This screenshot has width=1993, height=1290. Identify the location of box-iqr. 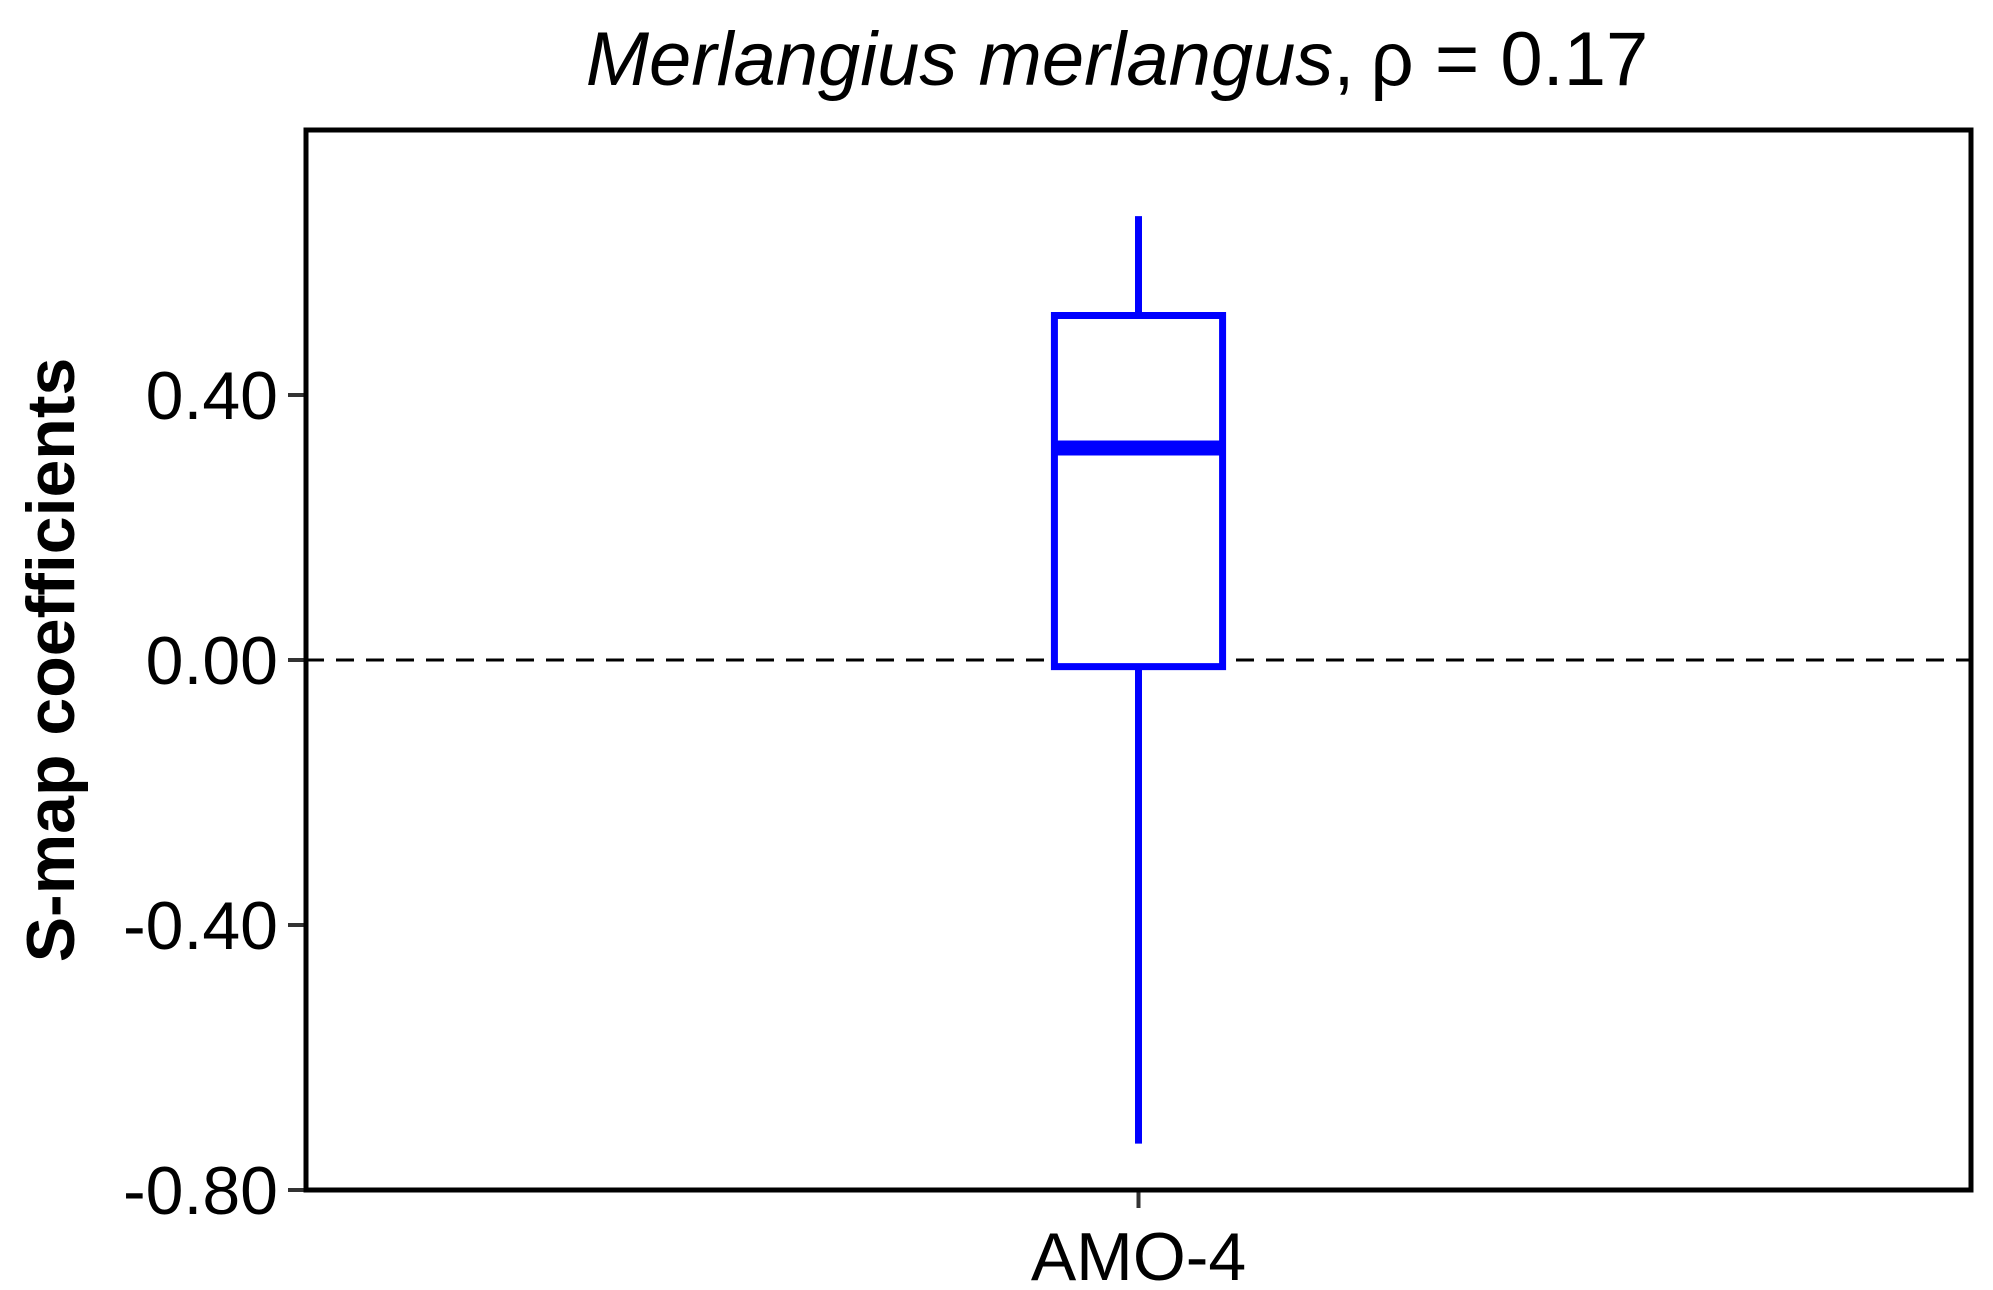
(1138, 491).